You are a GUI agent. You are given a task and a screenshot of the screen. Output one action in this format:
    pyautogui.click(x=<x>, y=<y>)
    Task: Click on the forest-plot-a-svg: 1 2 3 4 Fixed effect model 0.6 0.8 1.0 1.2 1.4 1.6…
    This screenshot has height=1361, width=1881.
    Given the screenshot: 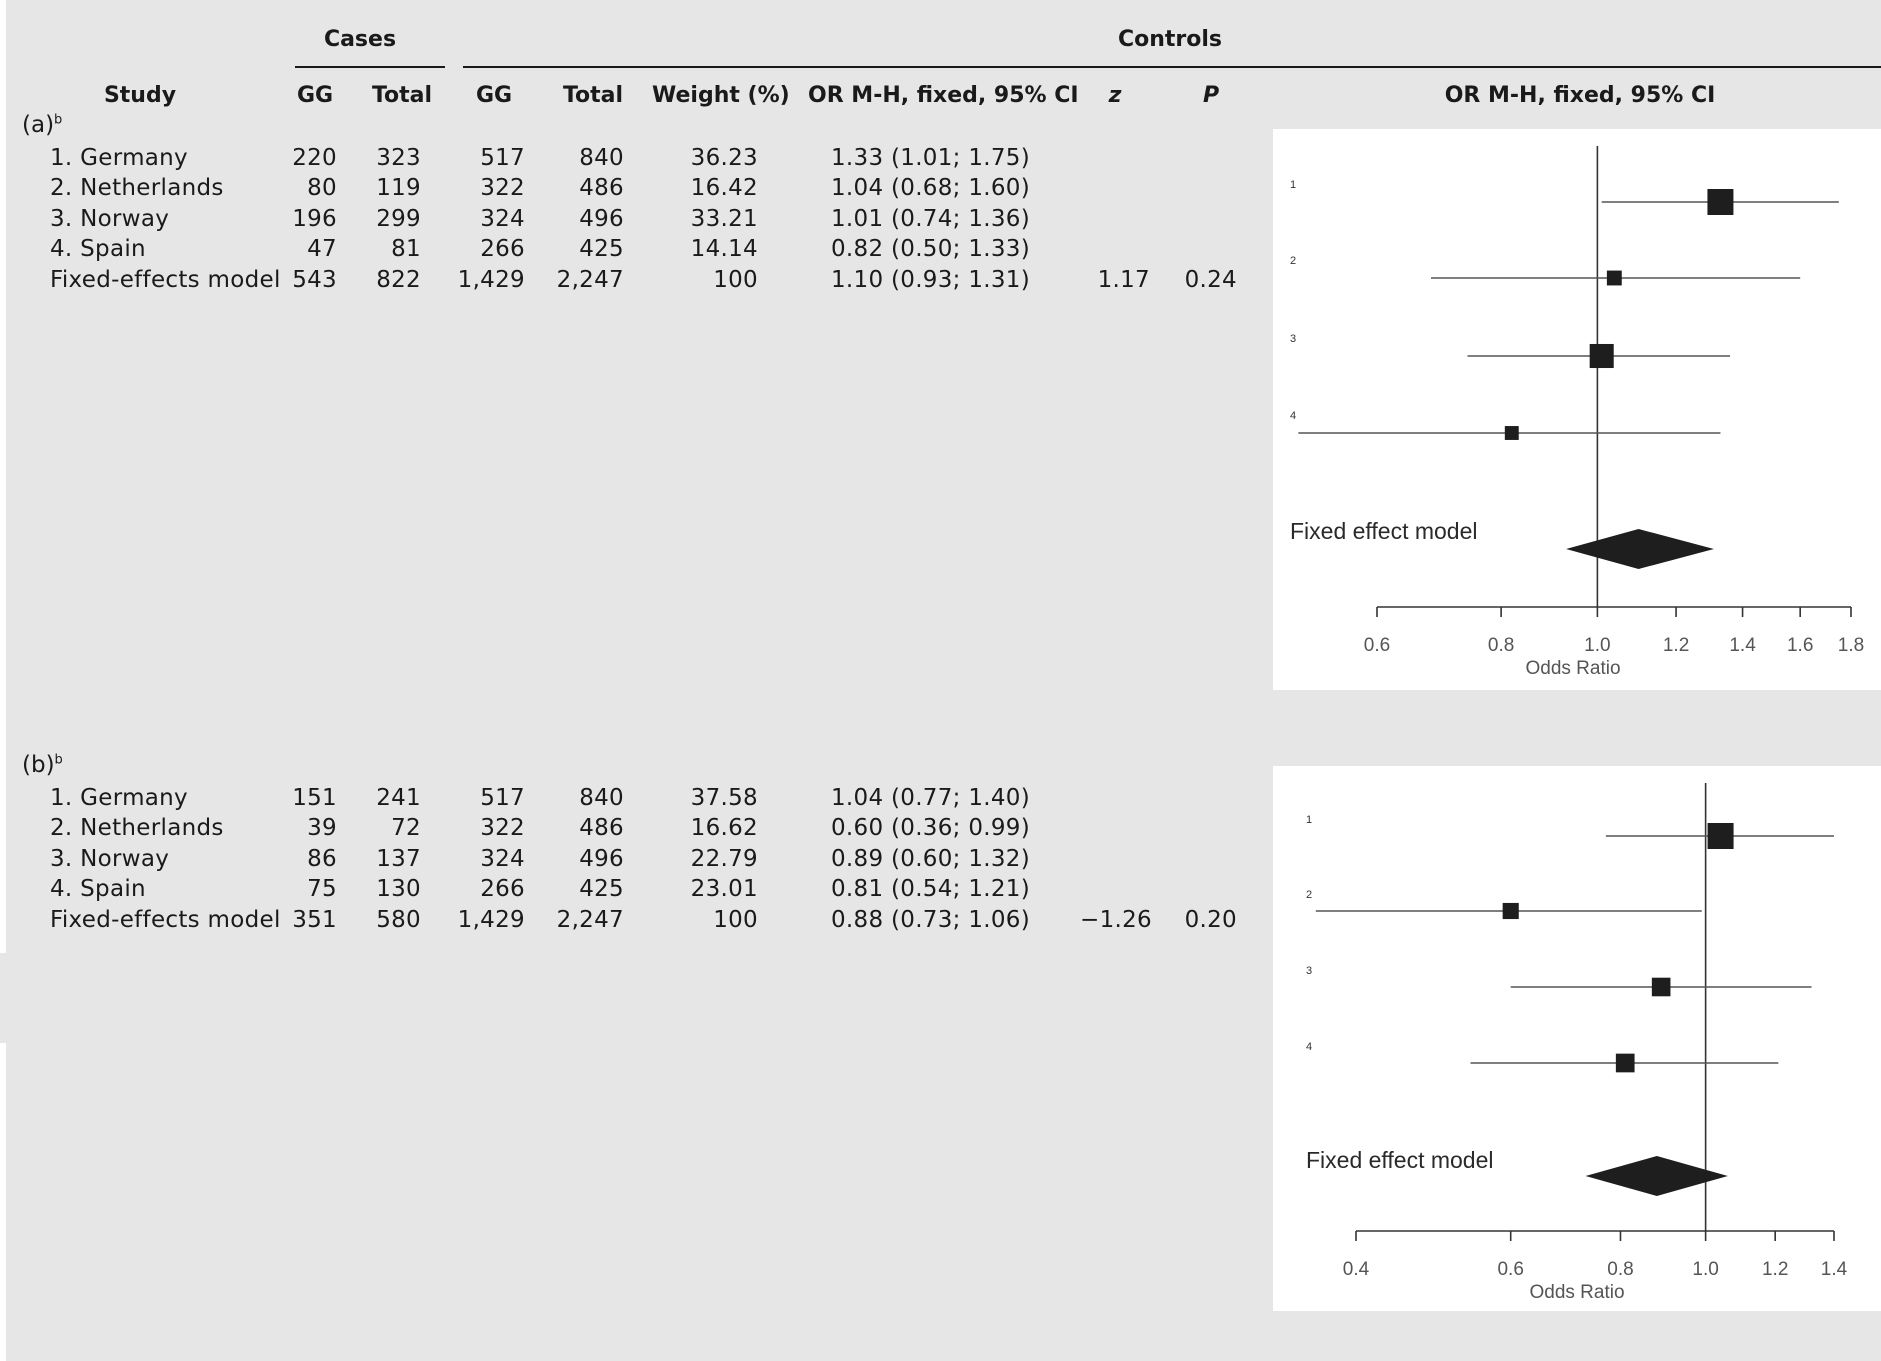 What is the action you would take?
    pyautogui.click(x=1577, y=412)
    